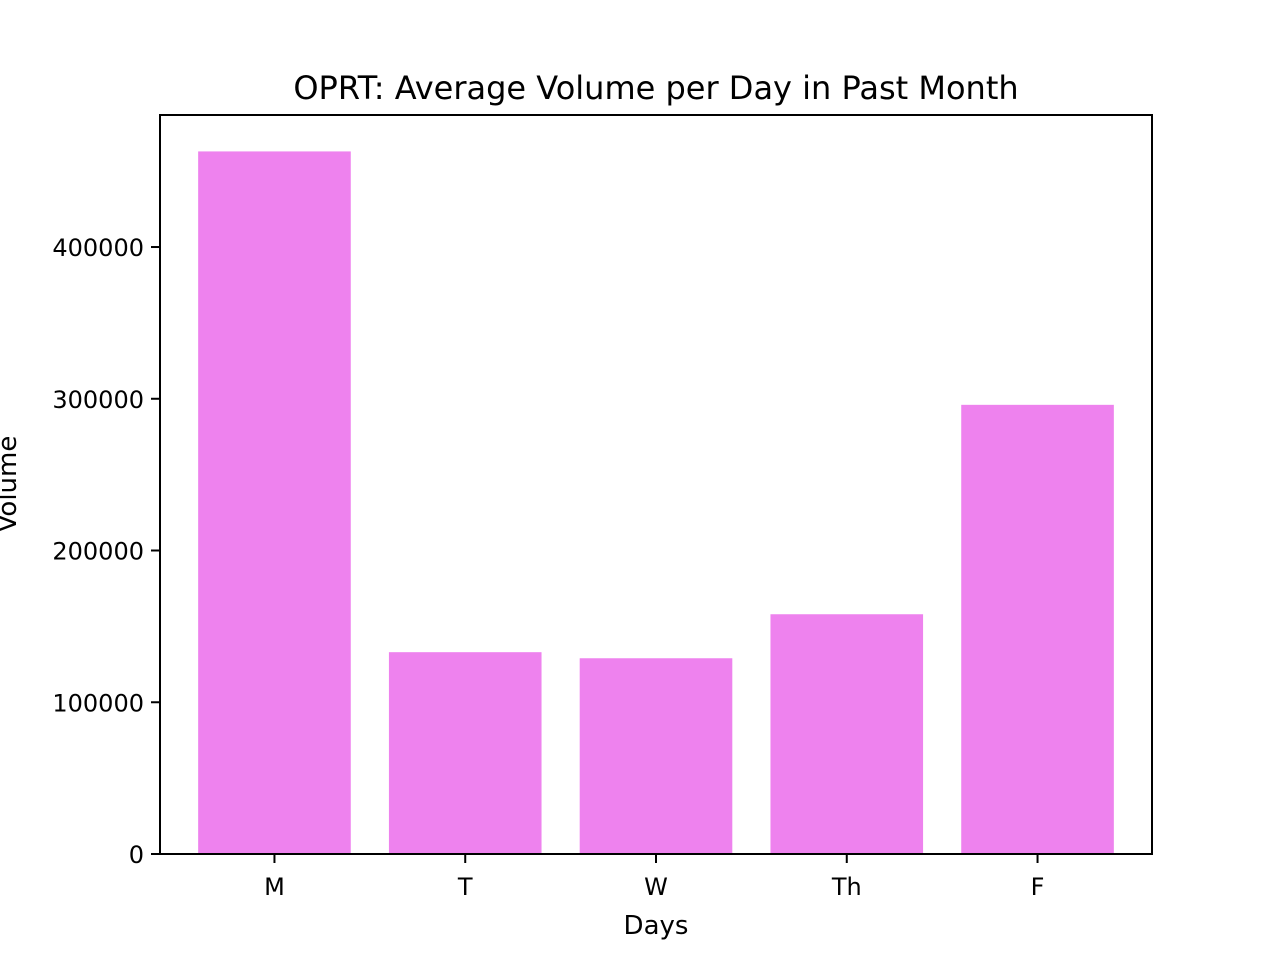 The height and width of the screenshot is (960, 1280). I want to click on x-tick-label: Th, so click(846, 887).